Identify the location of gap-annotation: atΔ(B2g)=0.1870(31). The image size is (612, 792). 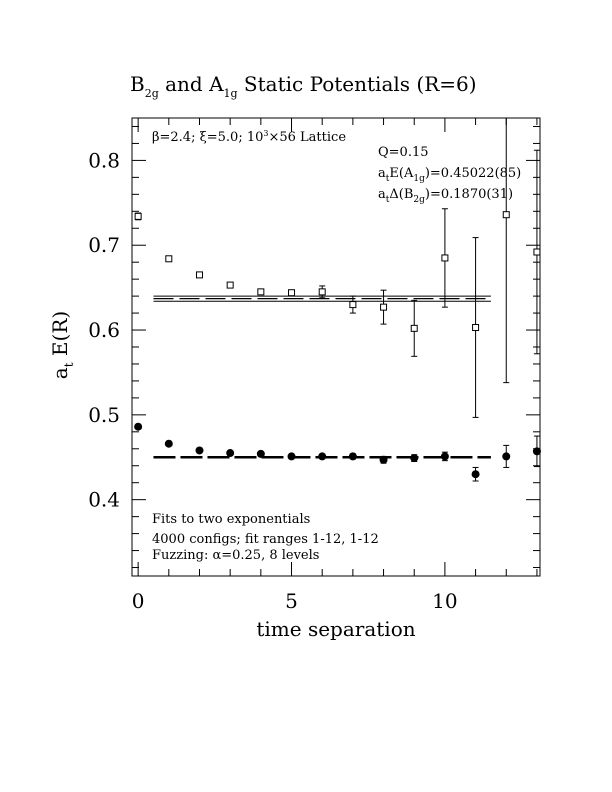
(445, 196).